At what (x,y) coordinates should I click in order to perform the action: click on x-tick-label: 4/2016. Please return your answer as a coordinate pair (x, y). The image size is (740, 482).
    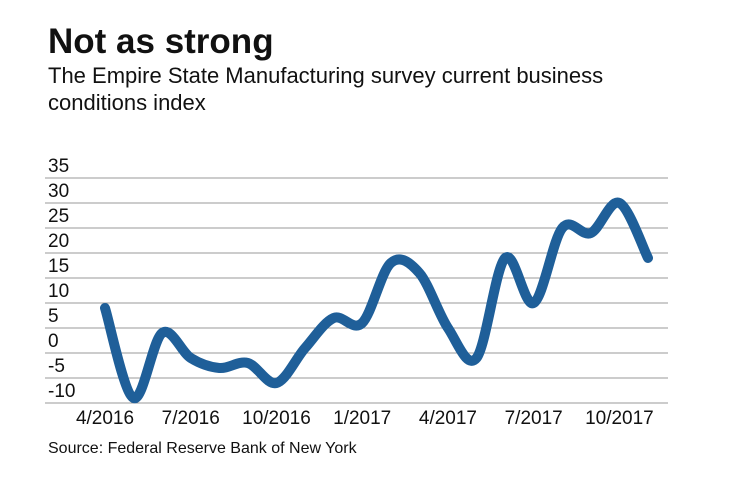
    Looking at the image, I should click on (105, 418).